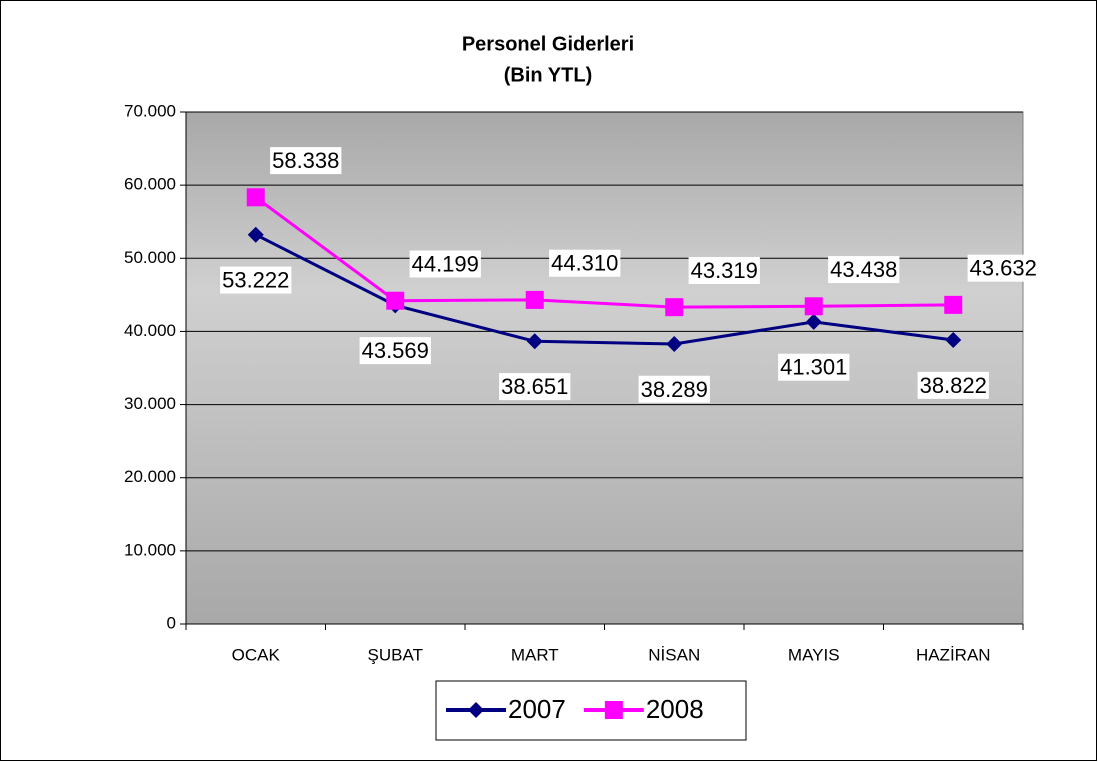 This screenshot has height=762, width=1098. What do you see at coordinates (150, 403) in the screenshot?
I see `y-tick-label: 30.000` at bounding box center [150, 403].